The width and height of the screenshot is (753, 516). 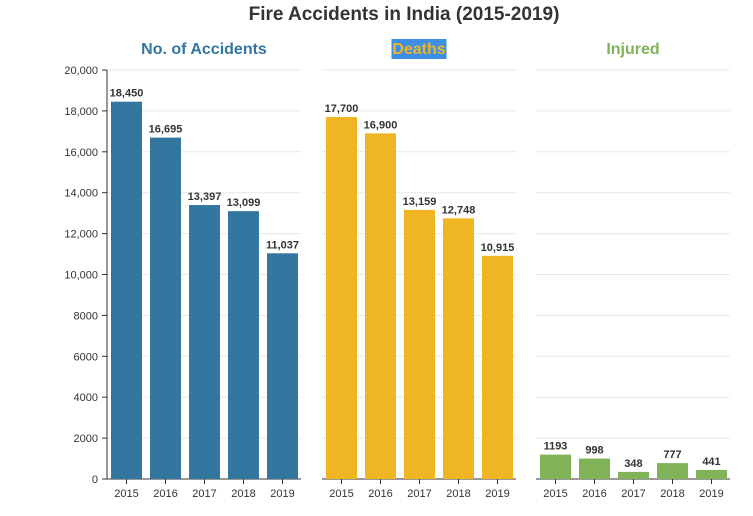 What do you see at coordinates (381, 125) in the screenshot?
I see `data-label: 16,900` at bounding box center [381, 125].